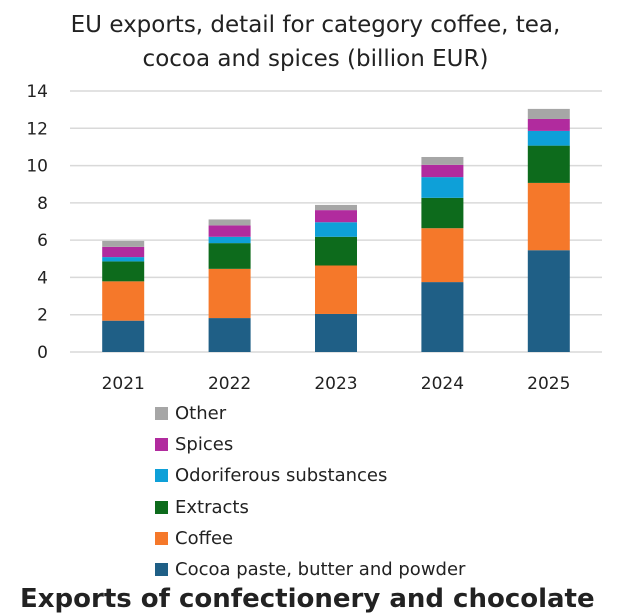 This screenshot has width=631, height=614. I want to click on bar-segment-spices-2023, so click(336, 216).